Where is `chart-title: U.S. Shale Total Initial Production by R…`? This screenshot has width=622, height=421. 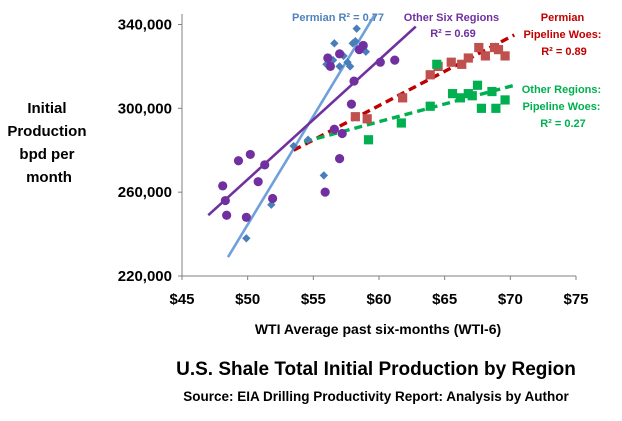 chart-title: U.S. Shale Total Initial Production by R… is located at coordinates (376, 369).